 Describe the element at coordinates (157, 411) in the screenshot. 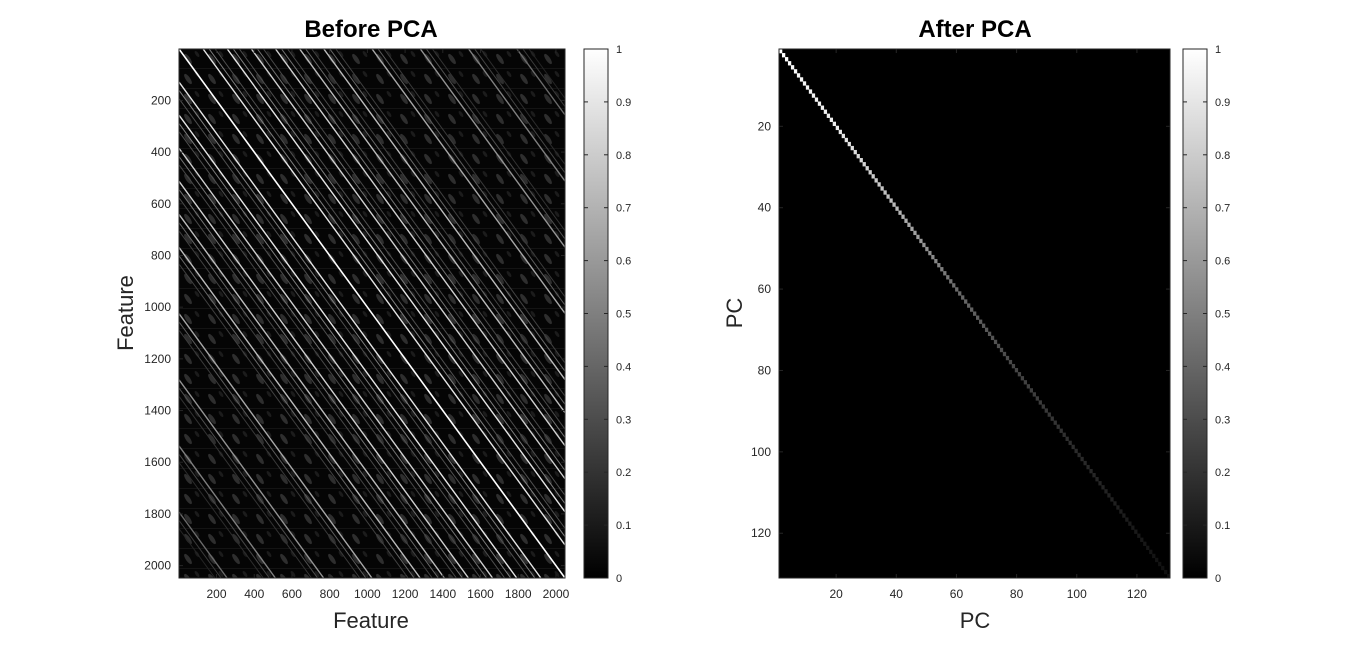

I see `y-tick-label: 1400` at that location.